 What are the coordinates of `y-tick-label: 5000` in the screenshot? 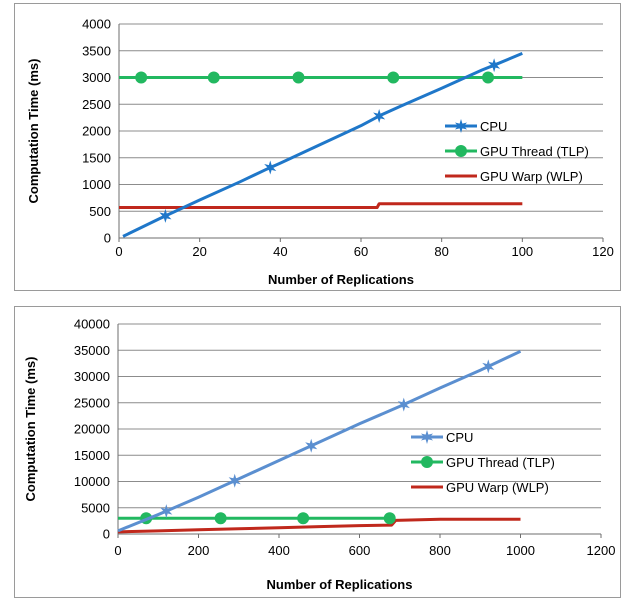 It's located at (95, 507).